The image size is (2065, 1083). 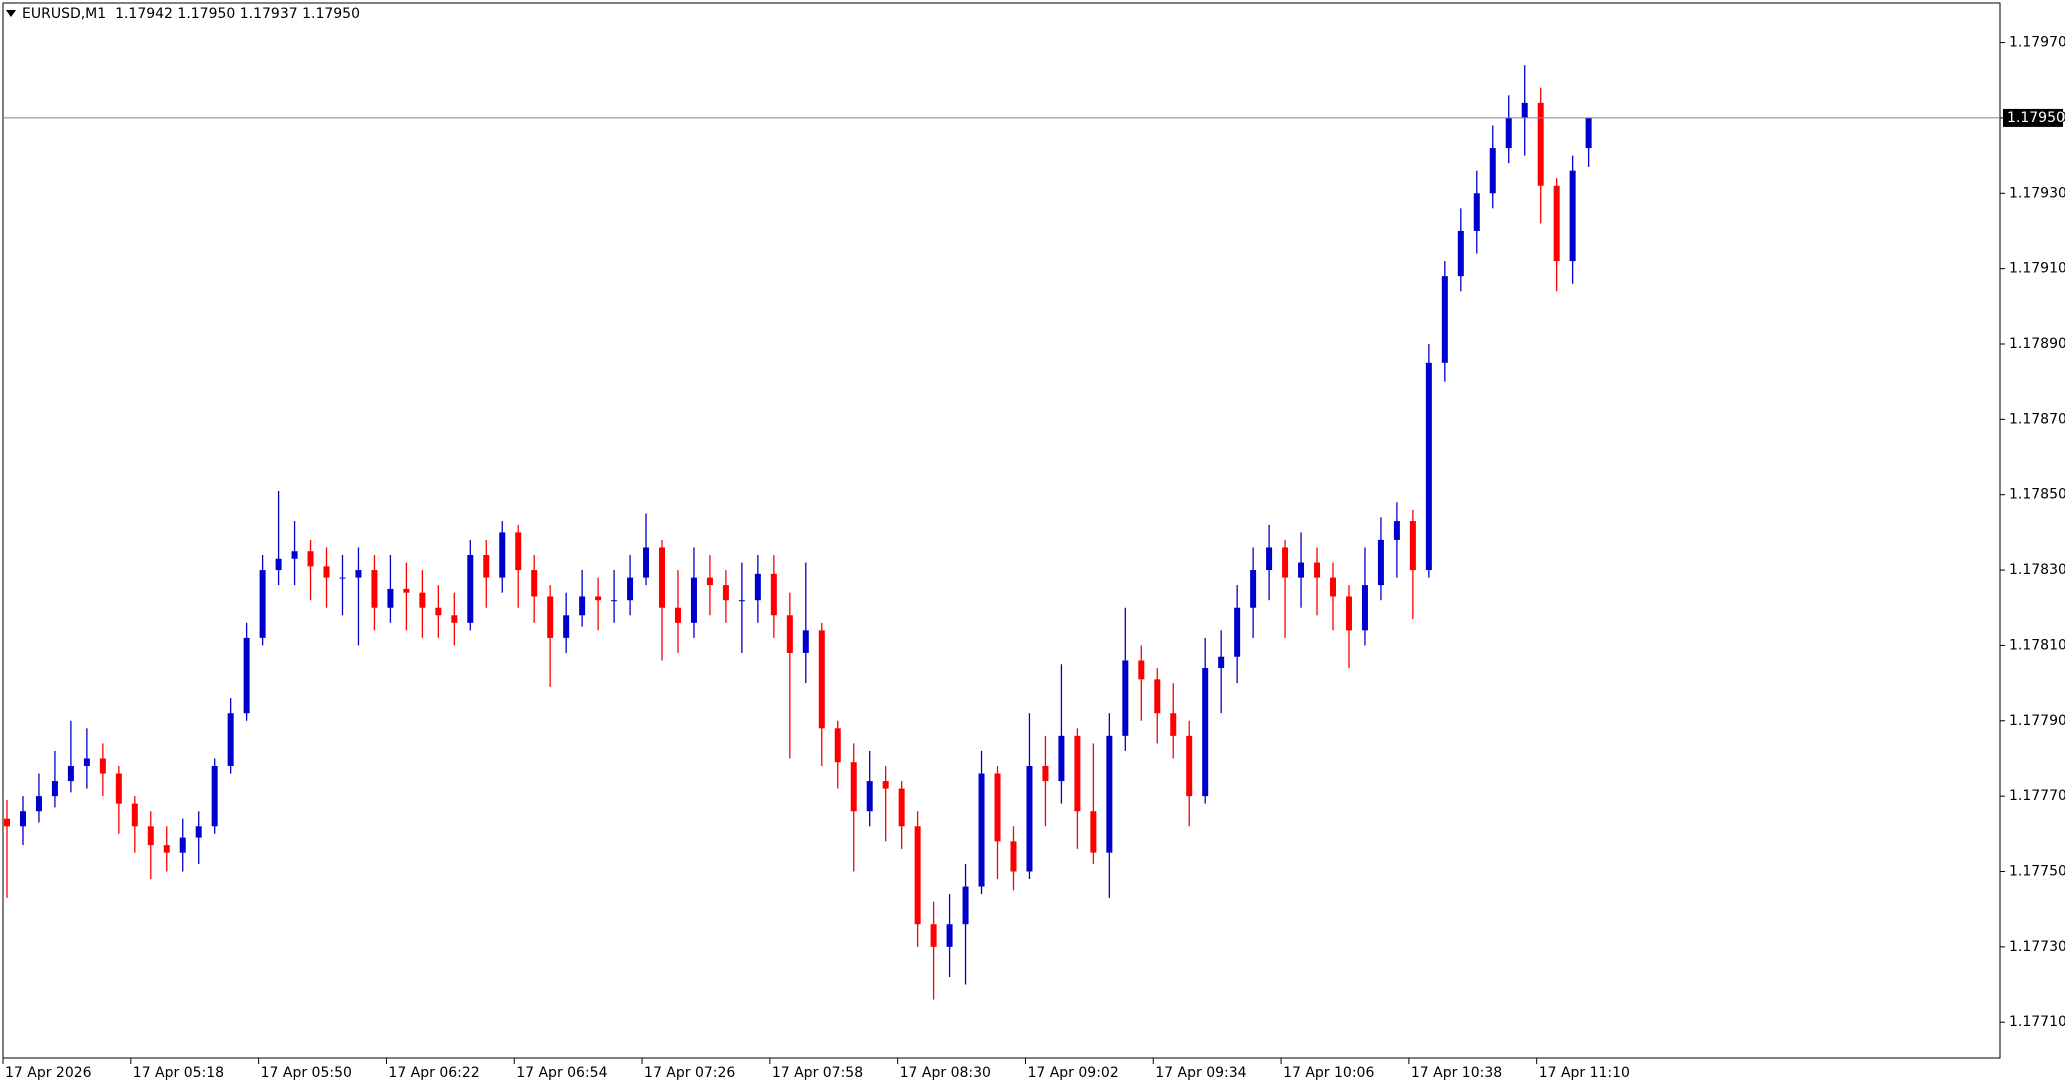 I want to click on x-tick-label: 17 Apr 10:38, so click(x=1456, y=1073).